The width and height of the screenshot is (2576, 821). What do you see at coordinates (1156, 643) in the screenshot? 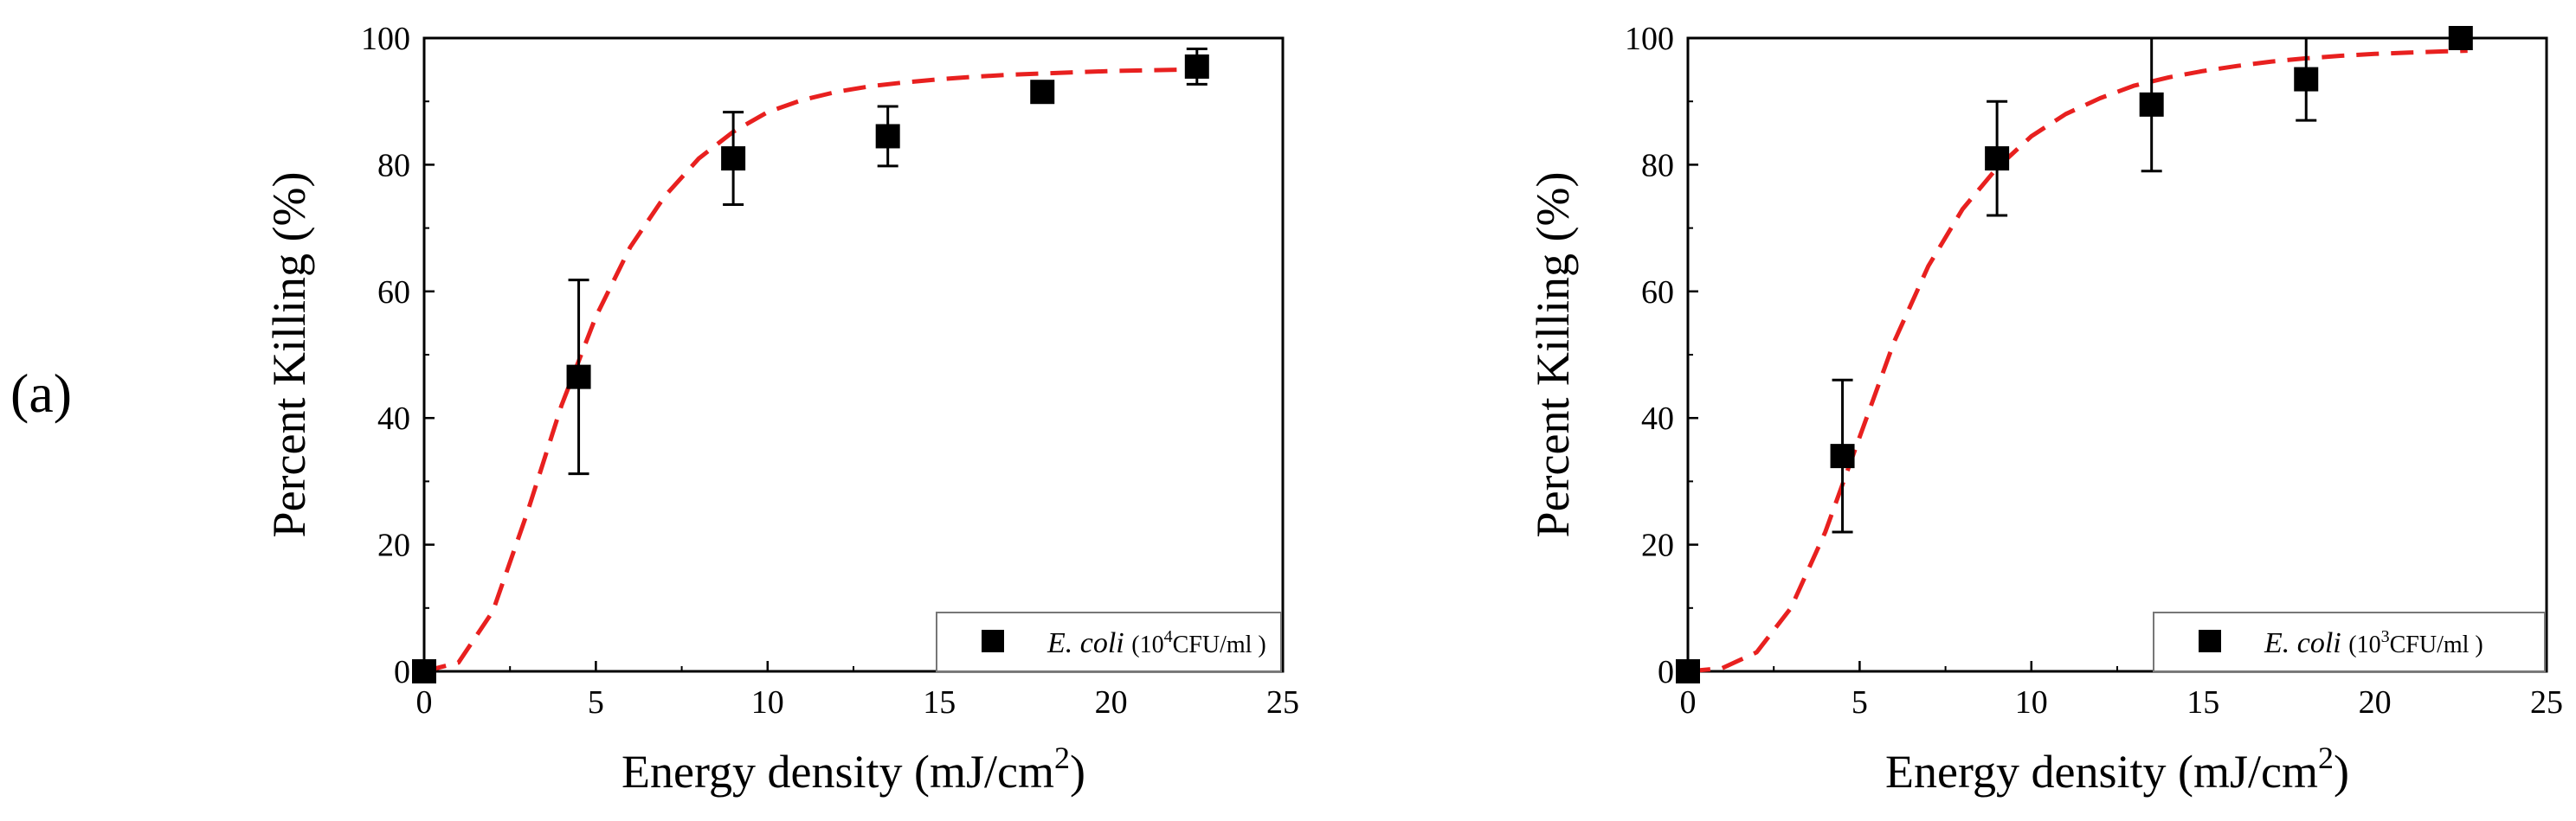
I see `legend-label: E. coli (104CFU/ml )` at bounding box center [1156, 643].